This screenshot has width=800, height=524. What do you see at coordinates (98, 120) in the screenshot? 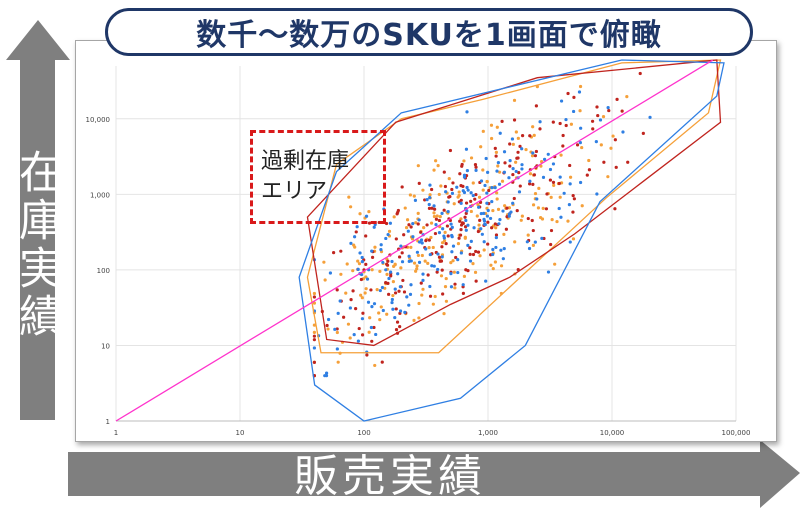
I see `y-tick-label: 10,000` at bounding box center [98, 120].